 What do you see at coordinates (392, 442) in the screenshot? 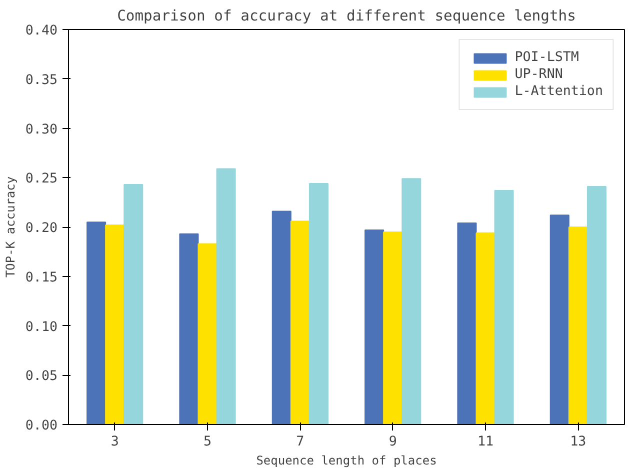
I see `x-tick-label: 9` at bounding box center [392, 442].